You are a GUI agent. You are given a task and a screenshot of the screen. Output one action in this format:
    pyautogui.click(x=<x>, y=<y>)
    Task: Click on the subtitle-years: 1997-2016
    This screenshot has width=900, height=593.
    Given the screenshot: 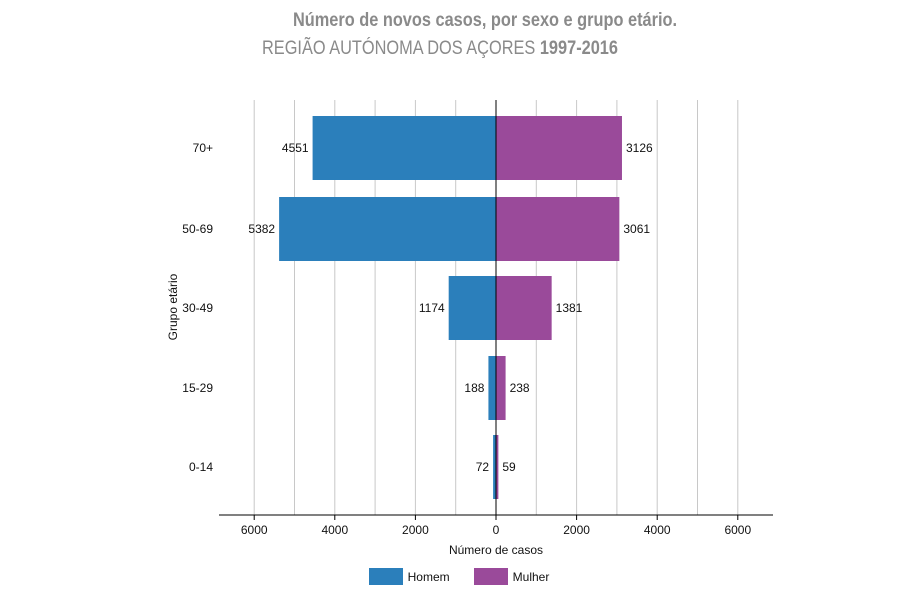 What is the action you would take?
    pyautogui.click(x=578, y=48)
    